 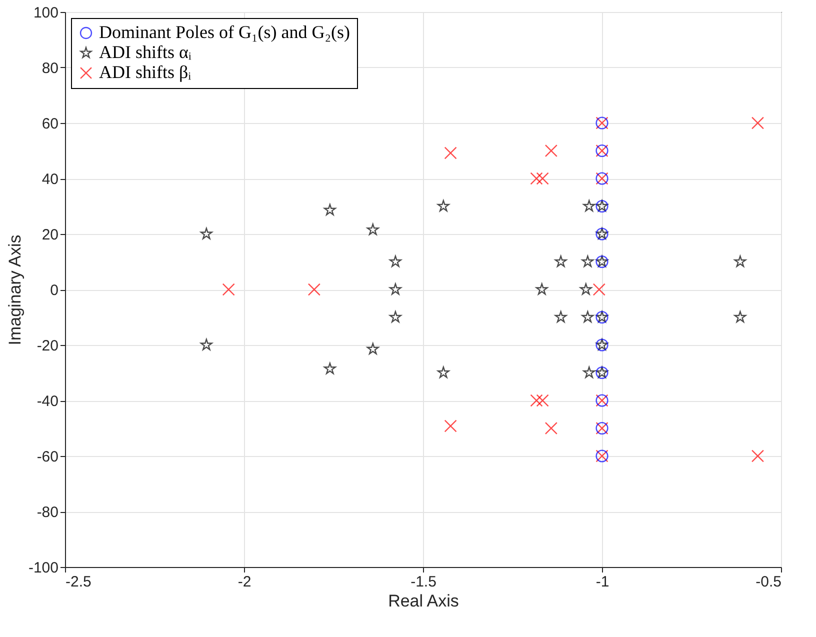 What do you see at coordinates (603, 582) in the screenshot?
I see `x-tick-label: -1` at bounding box center [603, 582].